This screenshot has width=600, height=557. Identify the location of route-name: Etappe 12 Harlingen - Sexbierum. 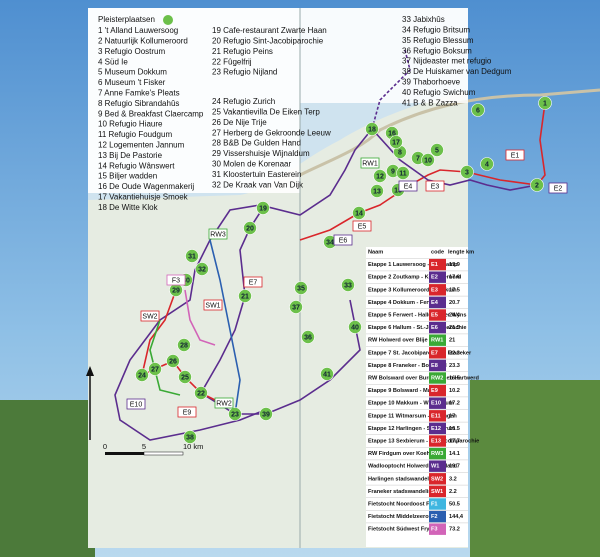
(411, 429).